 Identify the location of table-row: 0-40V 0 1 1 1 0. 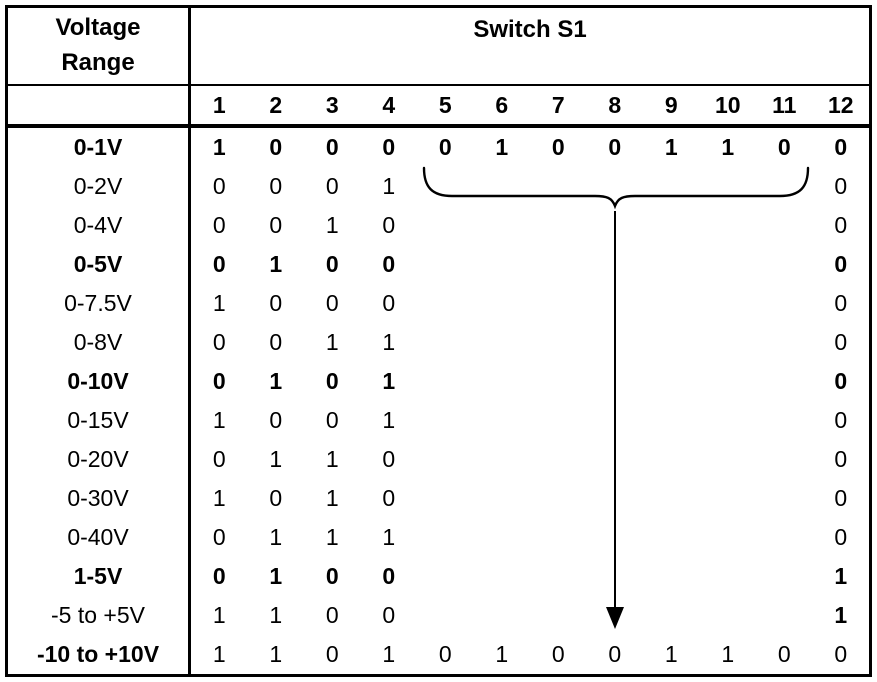
(438, 537).